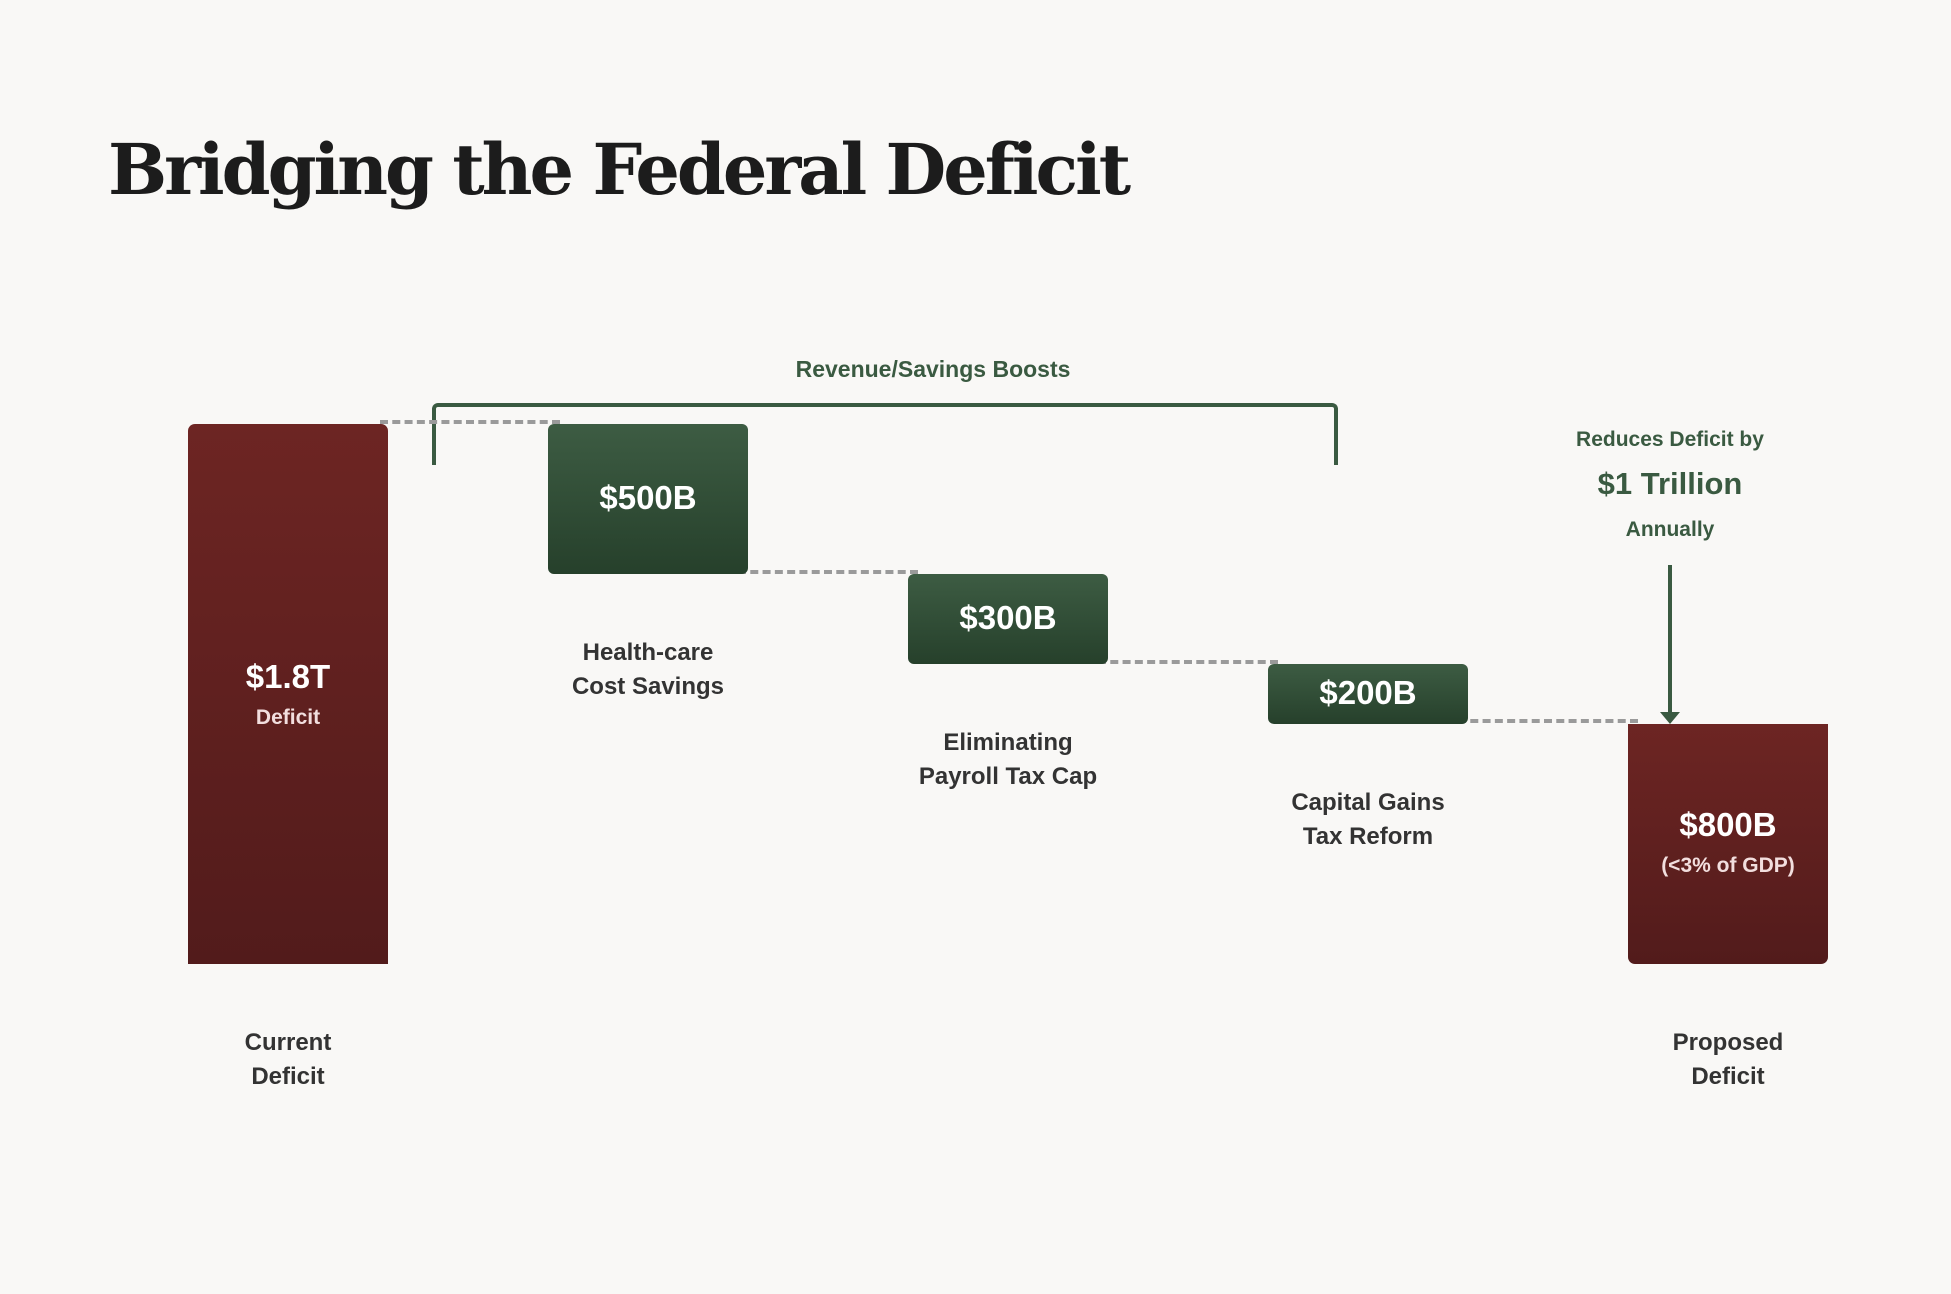  I want to click on label-line: Eliminating, so click(1008, 742).